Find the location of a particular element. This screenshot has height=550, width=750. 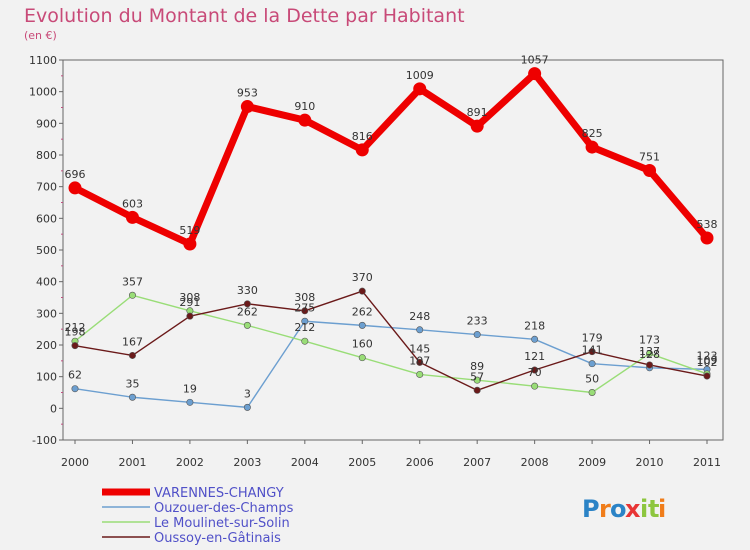

x-tick-label: 2010 is located at coordinates (650, 462).